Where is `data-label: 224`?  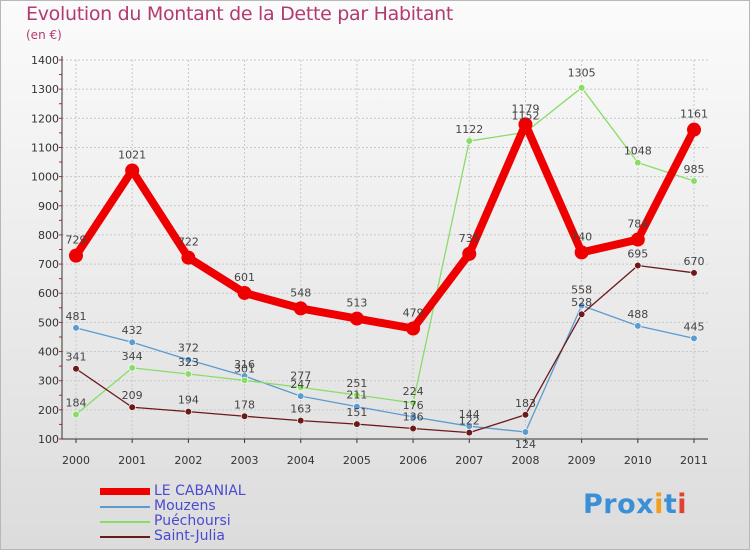 data-label: 224 is located at coordinates (413, 391).